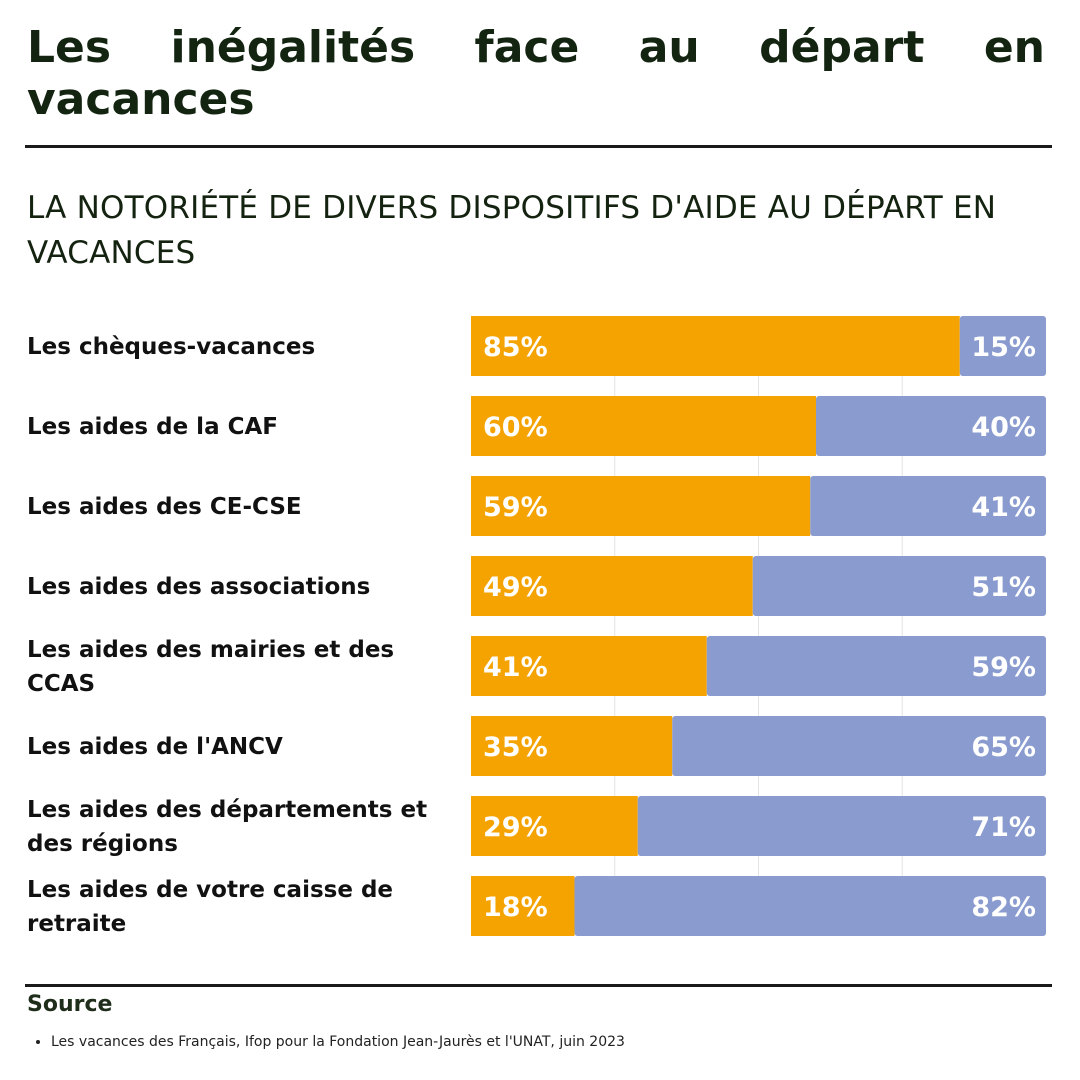  Describe the element at coordinates (70, 1004) in the screenshot. I see `source-heading: Source` at that location.